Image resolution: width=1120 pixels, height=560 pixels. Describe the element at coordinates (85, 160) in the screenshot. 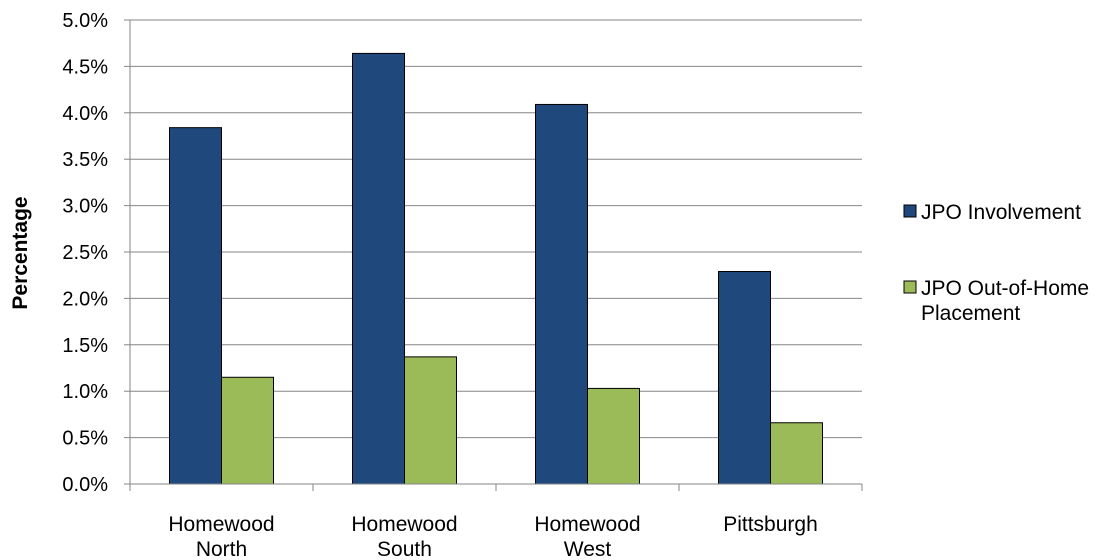

I see `y-tick-label: 3.5%` at that location.